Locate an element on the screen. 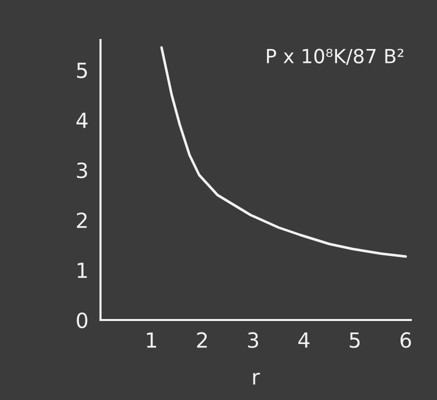 This screenshot has width=437, height=400. x-tick-label: 1 is located at coordinates (151, 340).